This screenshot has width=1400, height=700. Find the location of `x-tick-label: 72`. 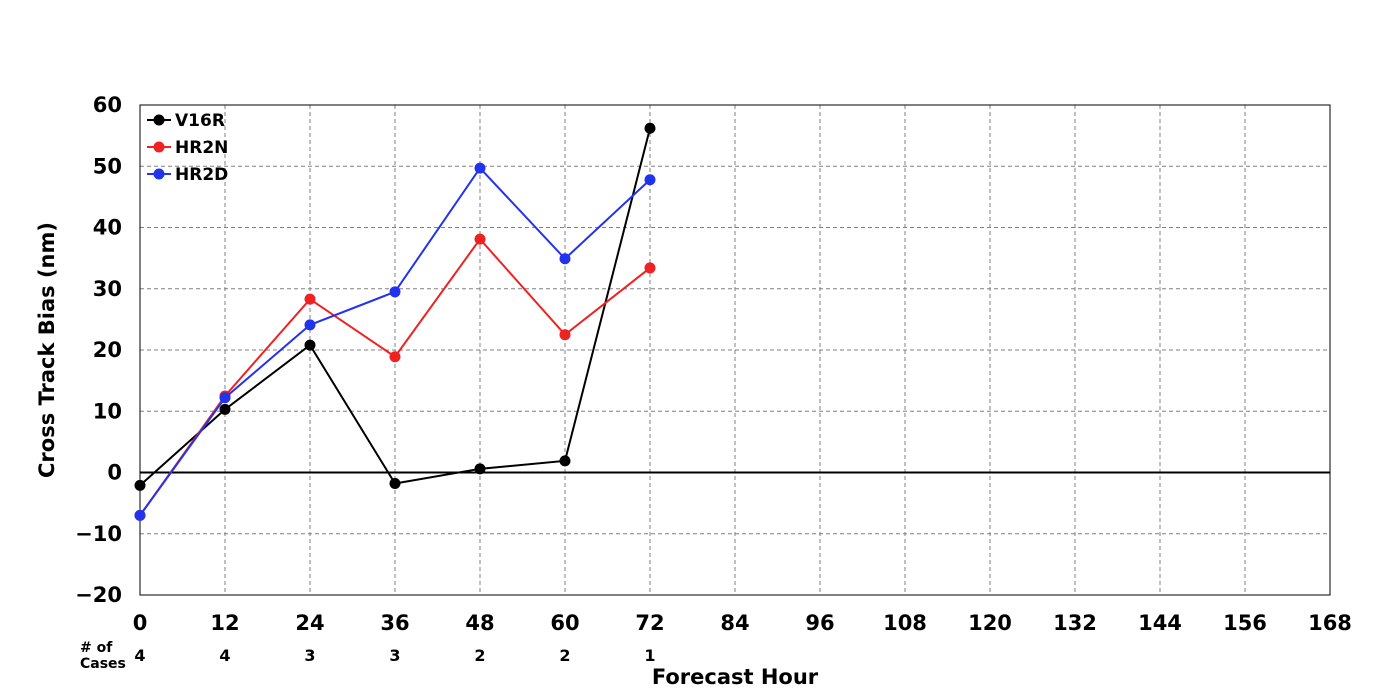

x-tick-label: 72 is located at coordinates (649, 623).